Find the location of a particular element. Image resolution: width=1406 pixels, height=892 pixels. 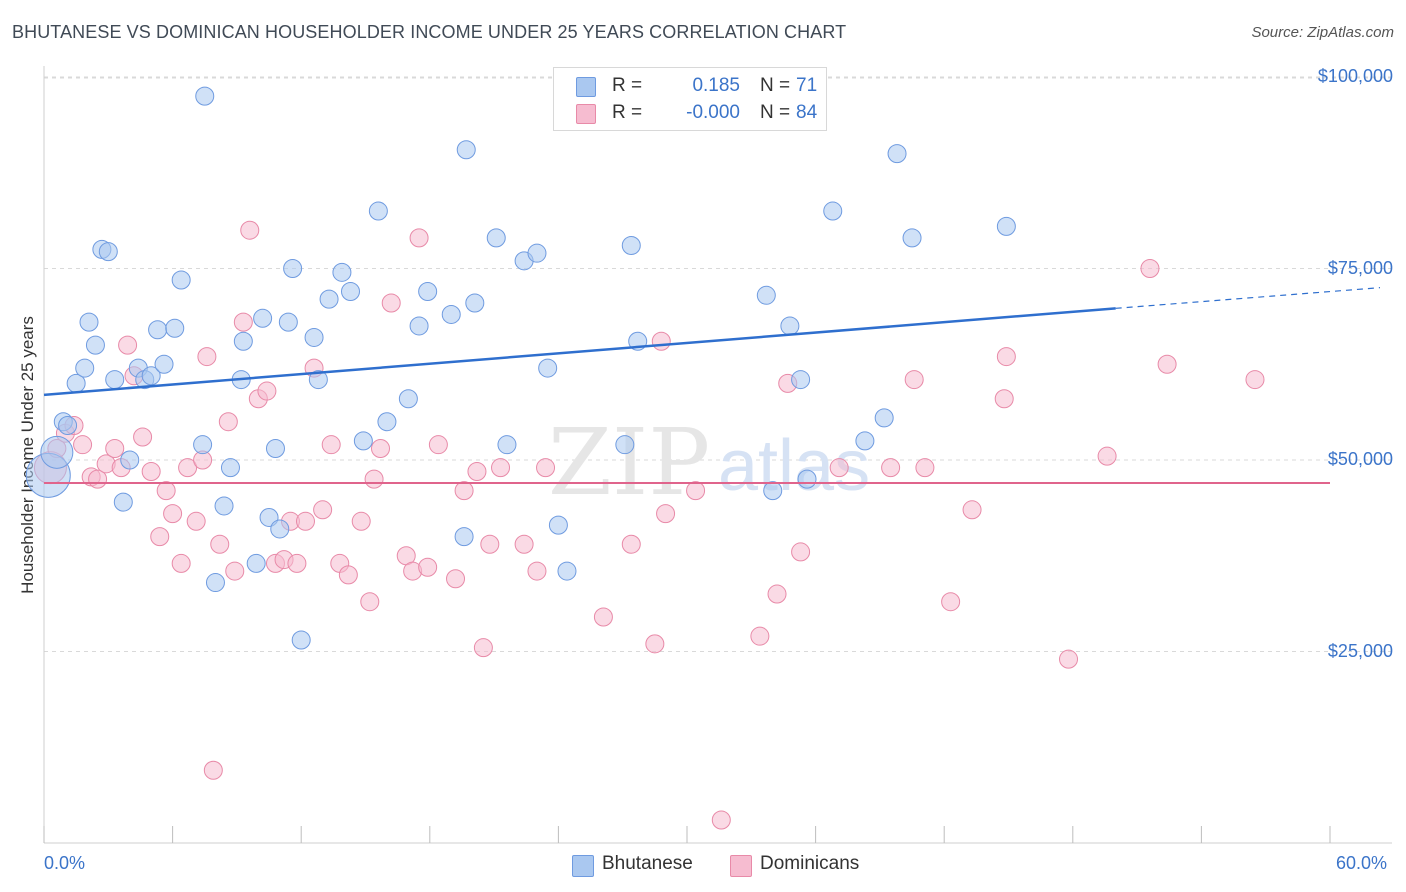

bhutanese-trend-line is located at coordinates (579, 352).